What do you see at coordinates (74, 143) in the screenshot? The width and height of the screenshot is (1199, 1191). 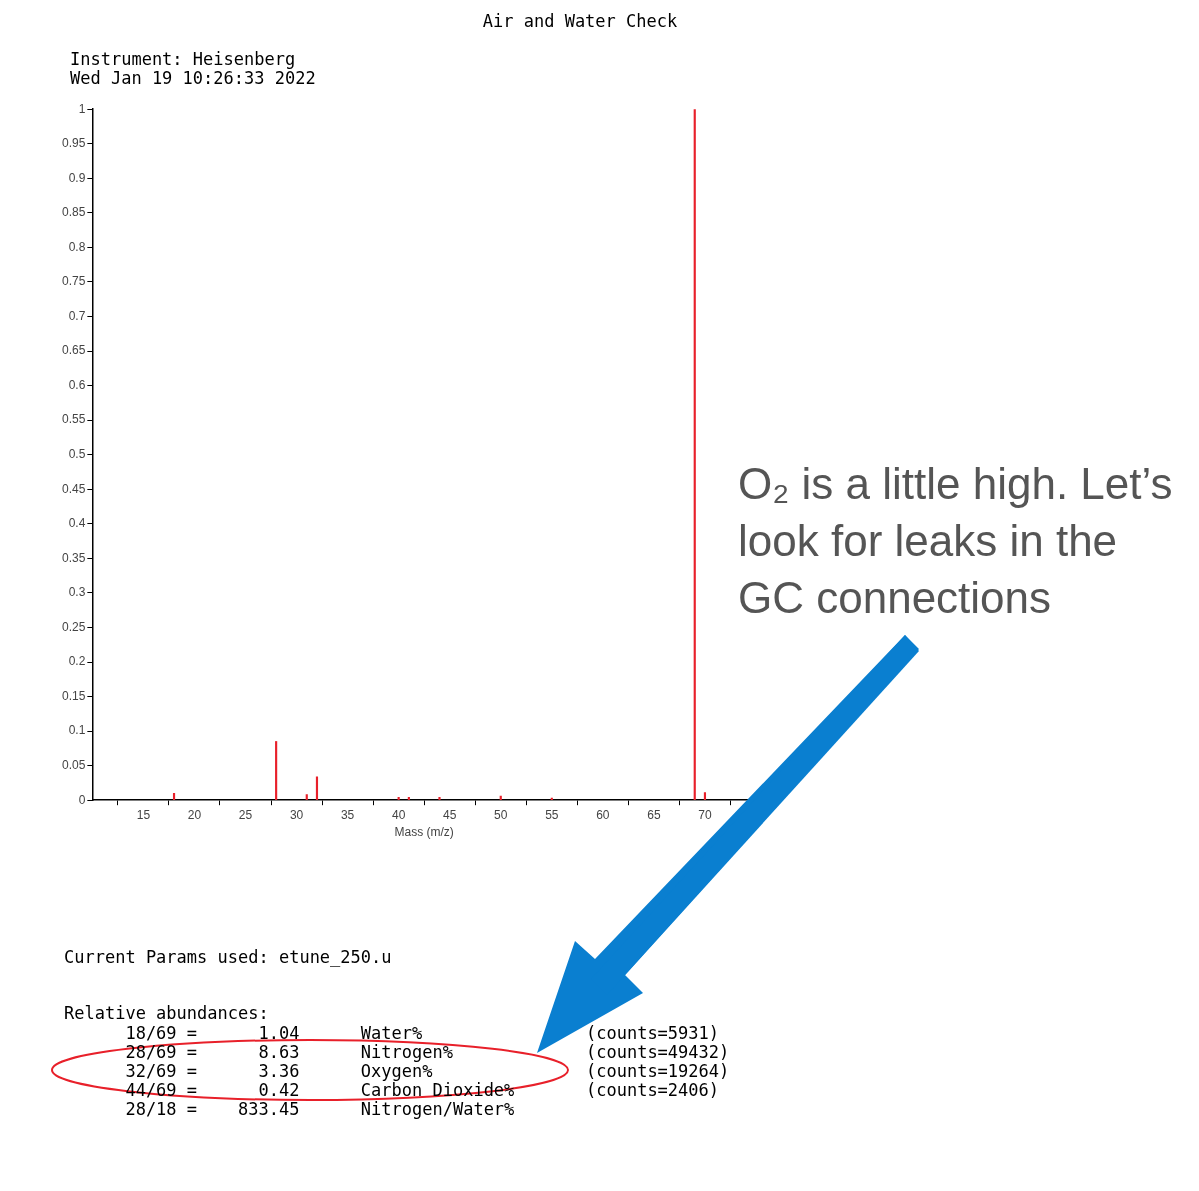 I see `y-tick-label: 0.95` at bounding box center [74, 143].